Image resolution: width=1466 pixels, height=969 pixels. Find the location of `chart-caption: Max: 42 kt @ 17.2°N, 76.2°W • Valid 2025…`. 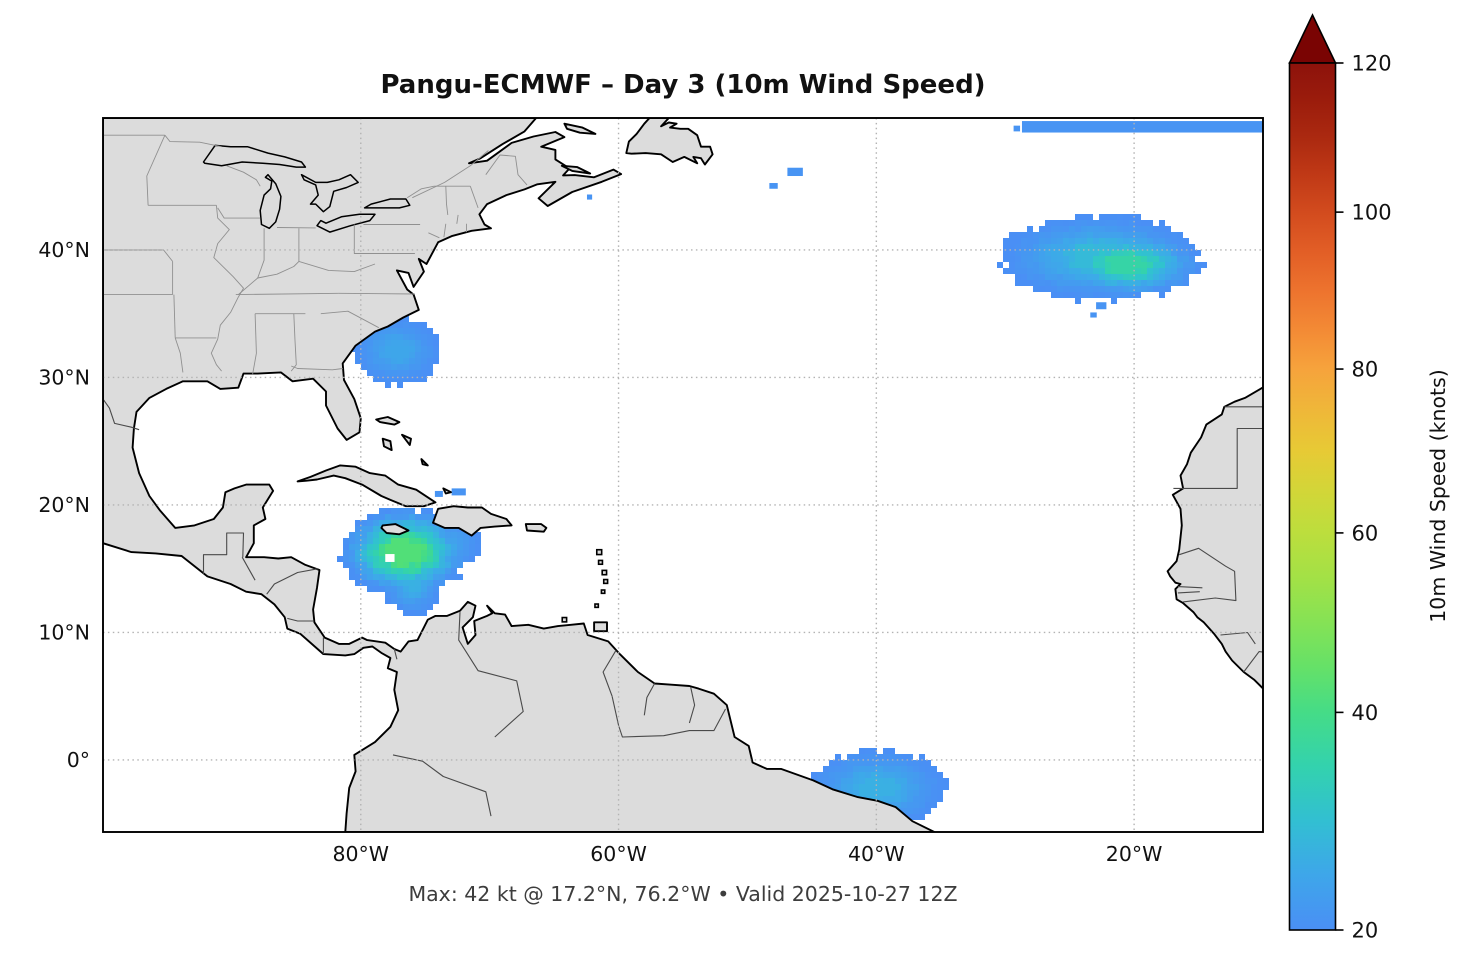

chart-caption: Max: 42 kt @ 17.2°N, 76.2°W • Valid 2025… is located at coordinates (683, 894).